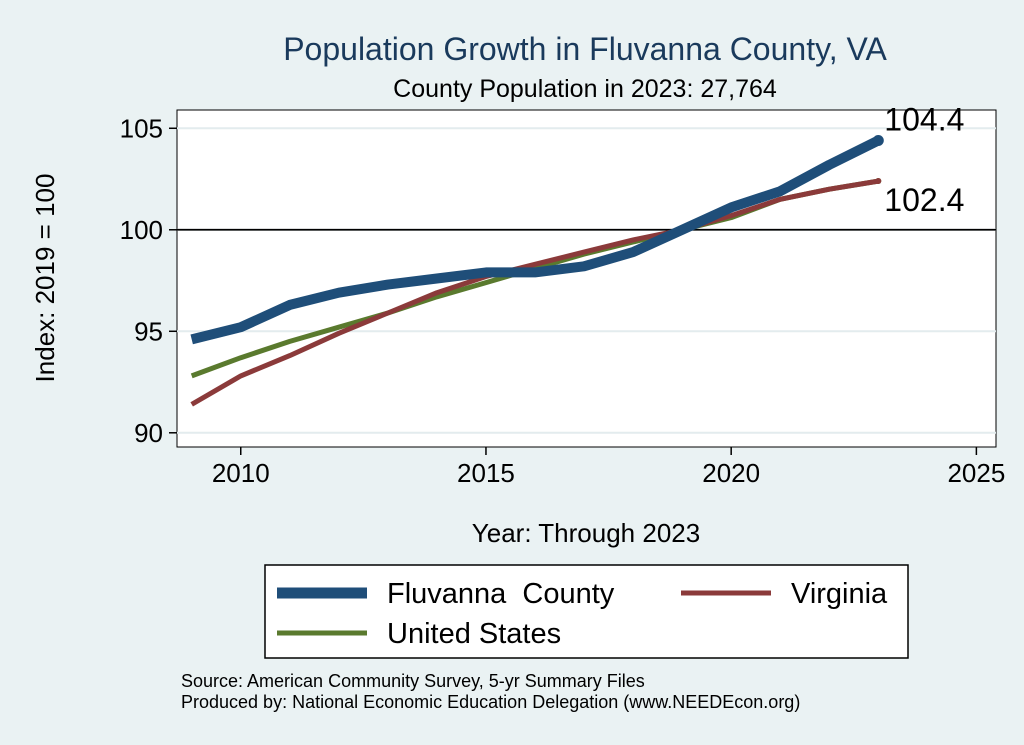 This screenshot has height=745, width=1024. I want to click on x-axis-label: Year: Through 2023, so click(586, 533).